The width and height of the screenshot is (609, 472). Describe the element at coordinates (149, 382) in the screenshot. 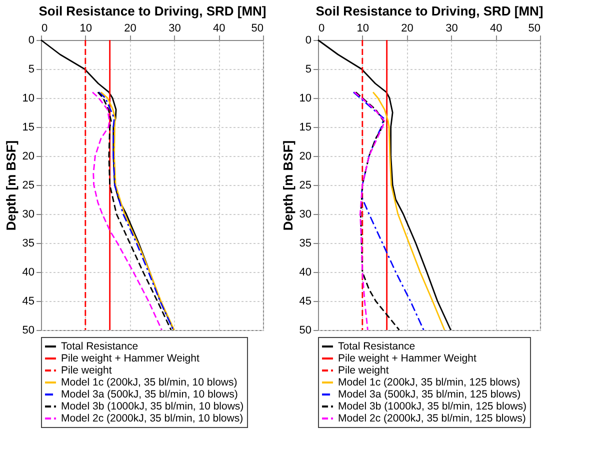

I see `legend-label: Model 1c (200kJ, 35 bl/min, 10 blows)` at that location.